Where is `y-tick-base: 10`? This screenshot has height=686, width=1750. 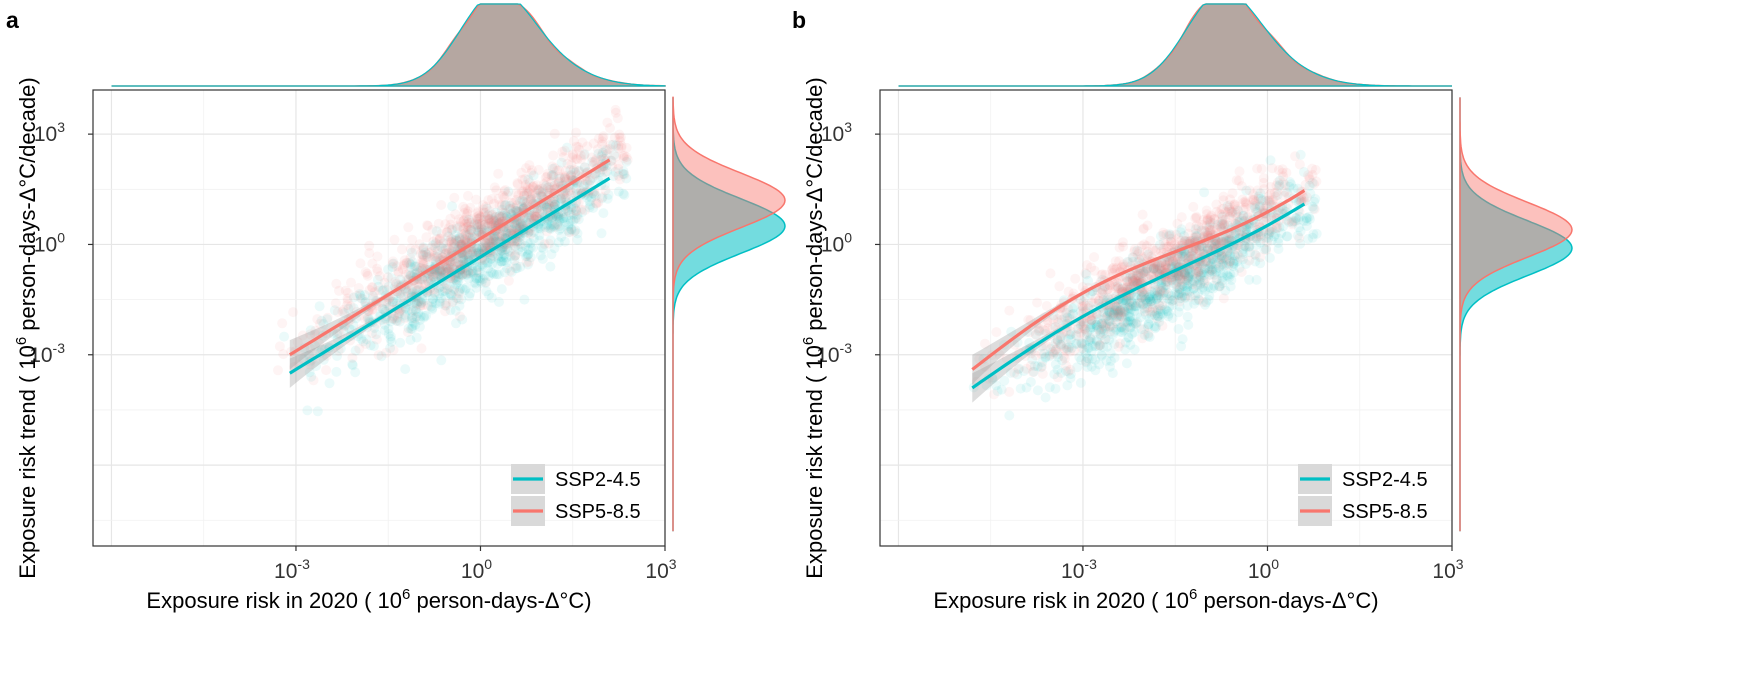 y-tick-base: 10 is located at coordinates (45, 244).